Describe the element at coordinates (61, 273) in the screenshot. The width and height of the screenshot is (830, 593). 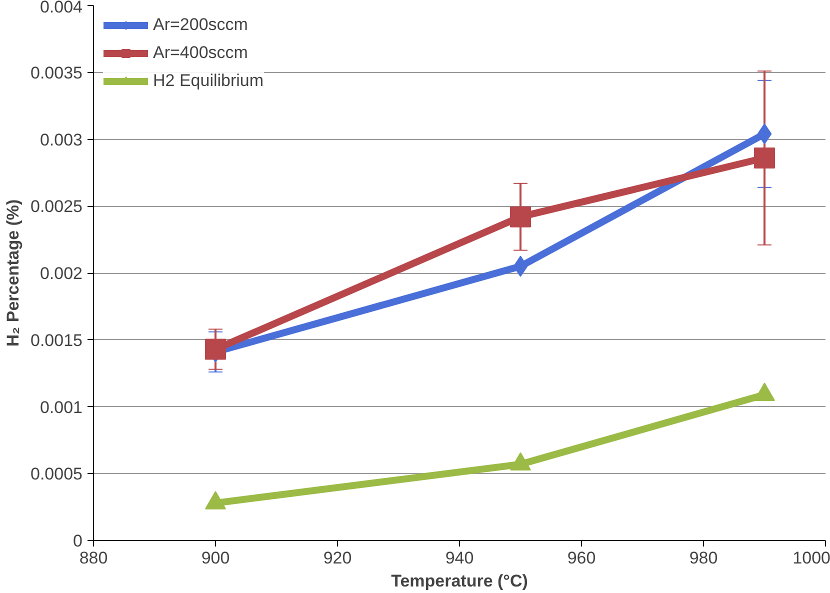
I see `y-tick-label: 0.002` at that location.